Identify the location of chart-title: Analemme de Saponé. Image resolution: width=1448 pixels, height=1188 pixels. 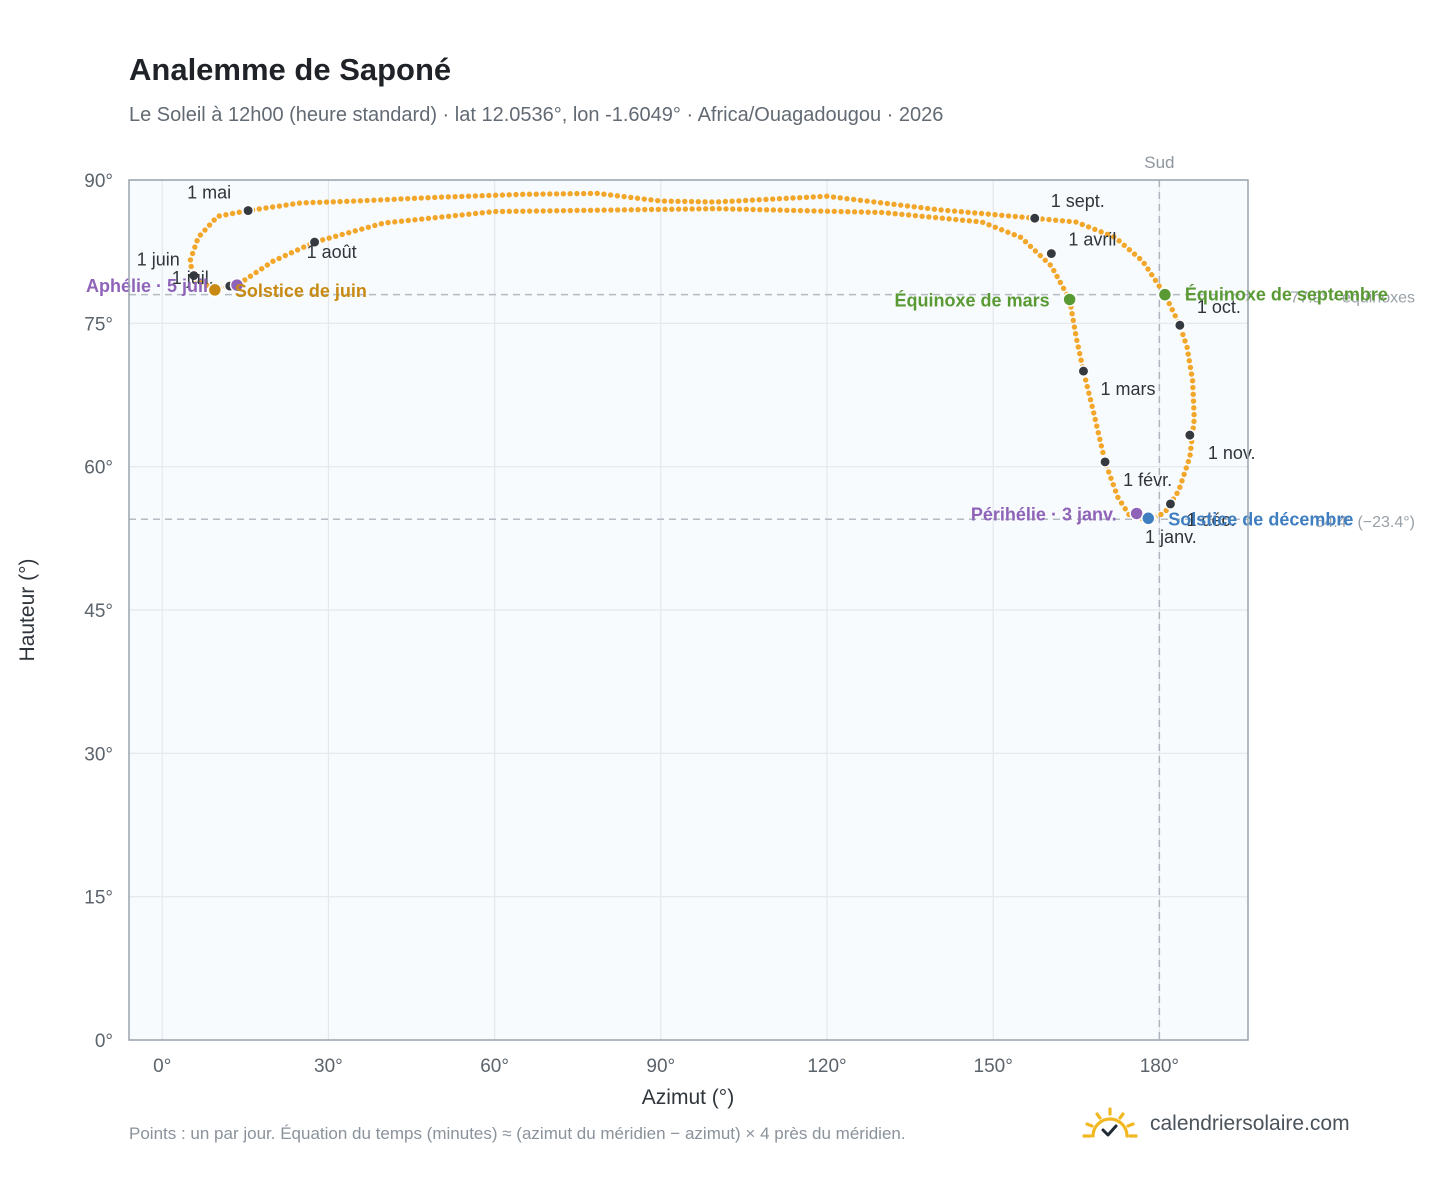
(290, 69).